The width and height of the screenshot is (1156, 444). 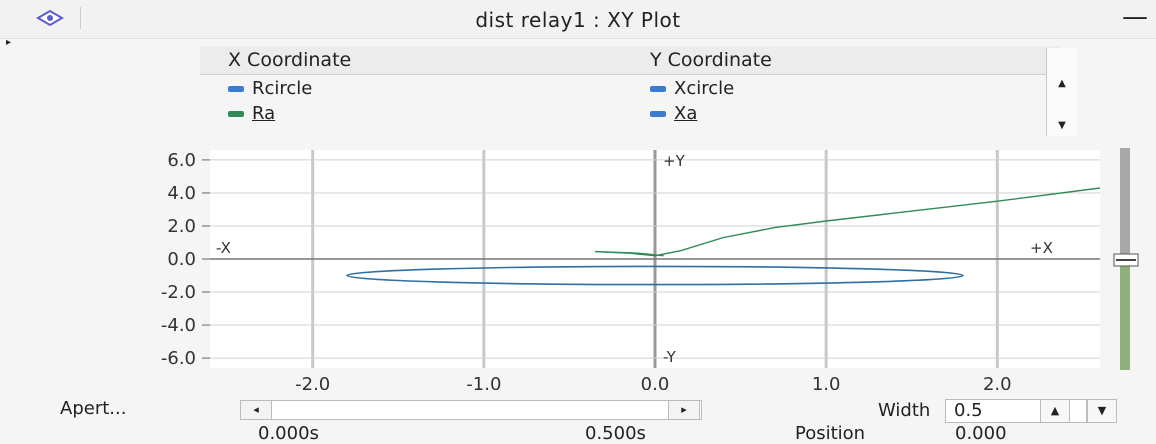 What do you see at coordinates (312, 382) in the screenshot?
I see `x-tick-label: -2.0` at bounding box center [312, 382].